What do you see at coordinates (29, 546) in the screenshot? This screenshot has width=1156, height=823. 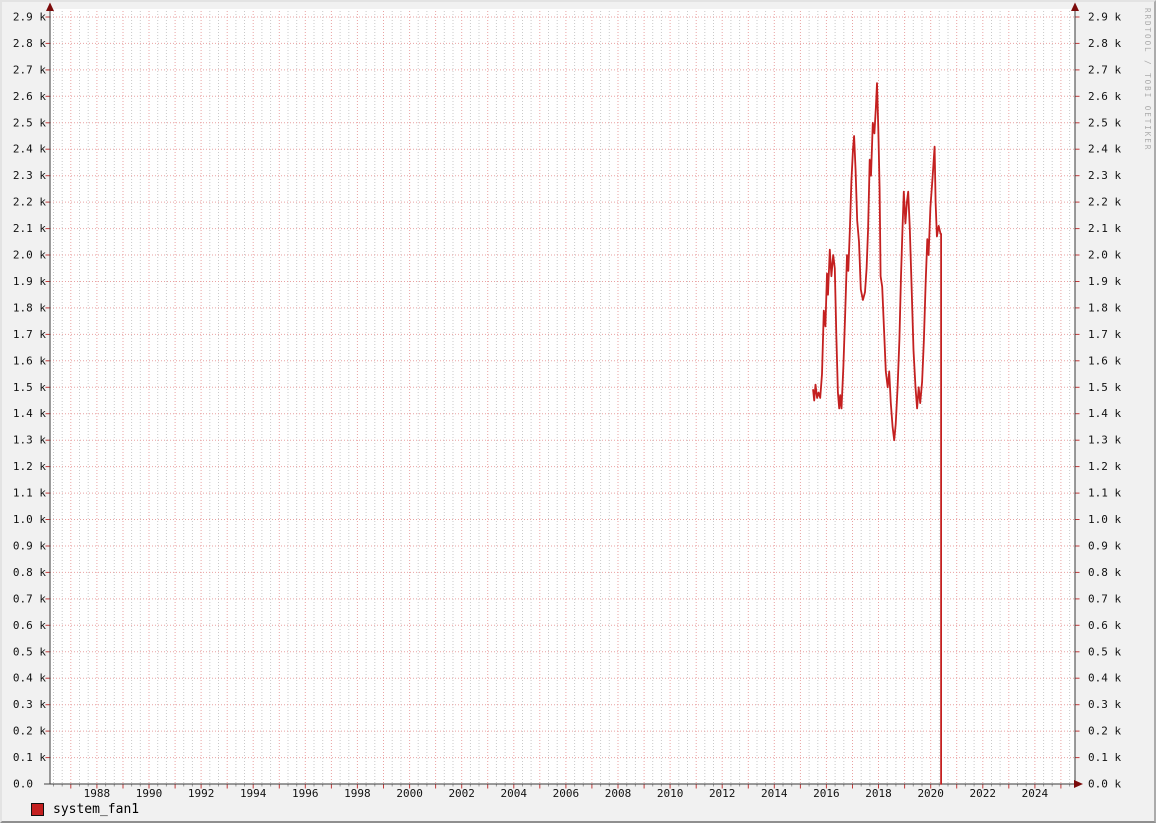 I see `y-axis-label-left: 0.9 k` at bounding box center [29, 546].